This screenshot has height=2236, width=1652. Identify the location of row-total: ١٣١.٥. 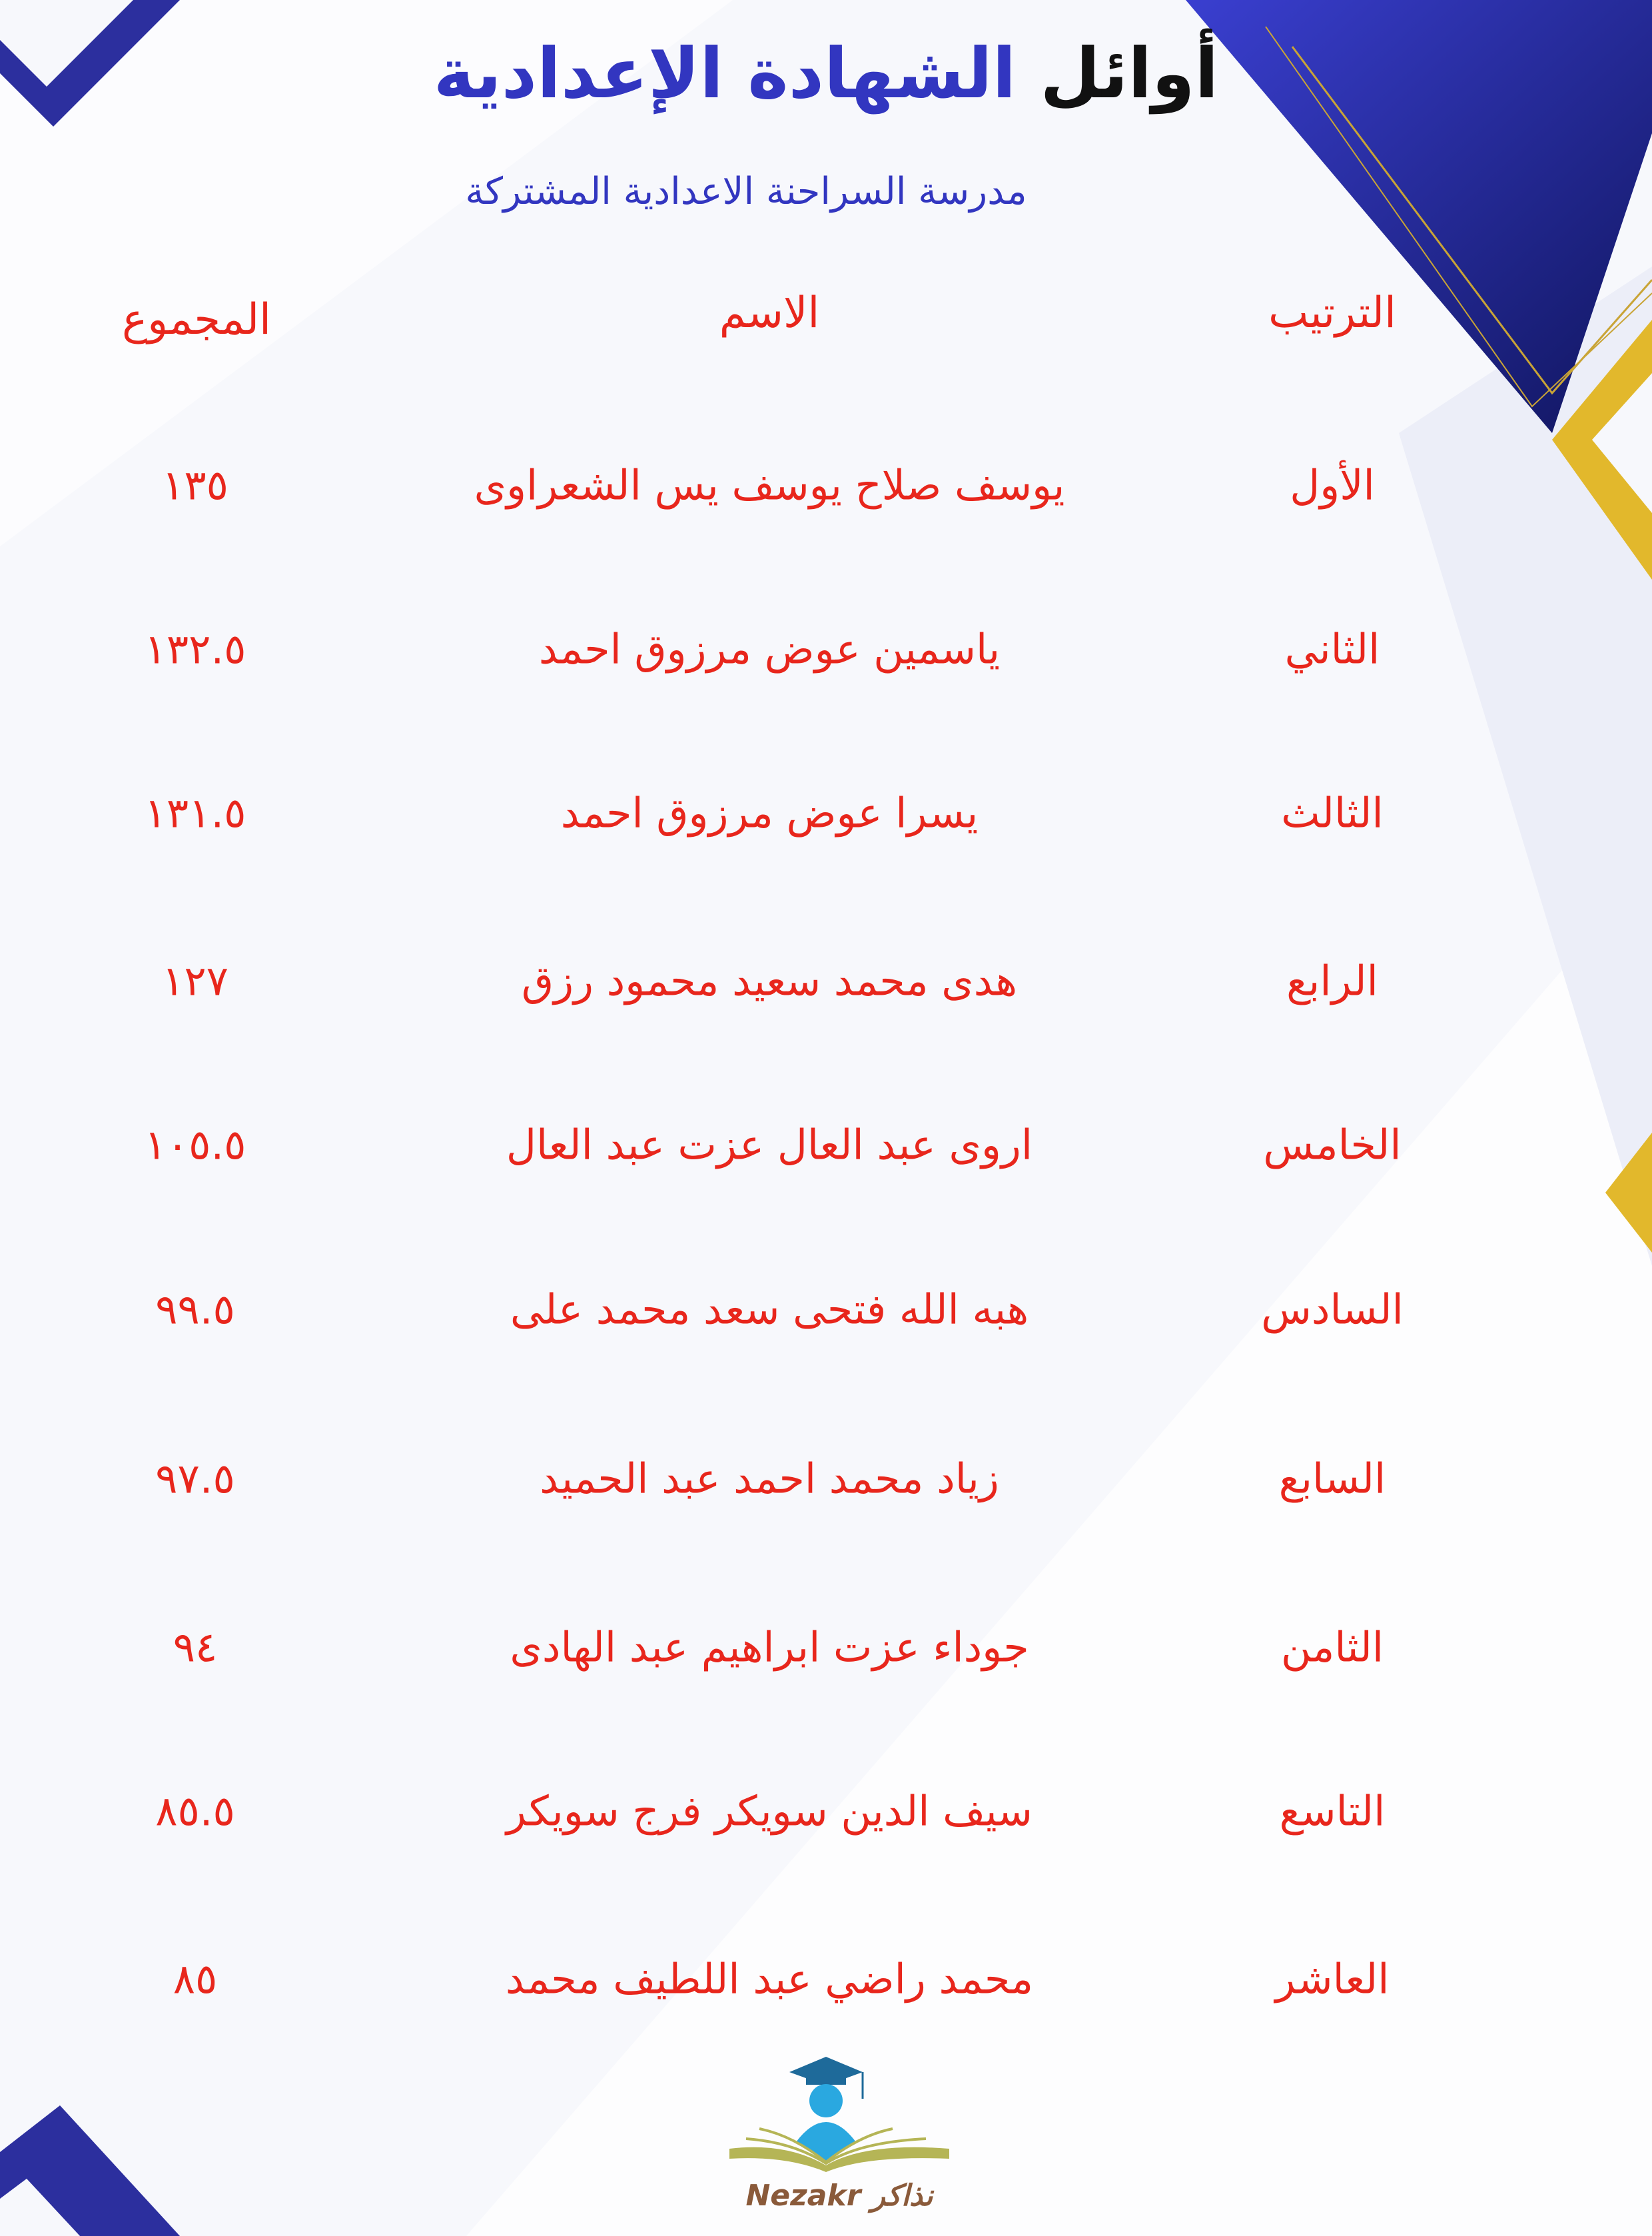
(195, 813).